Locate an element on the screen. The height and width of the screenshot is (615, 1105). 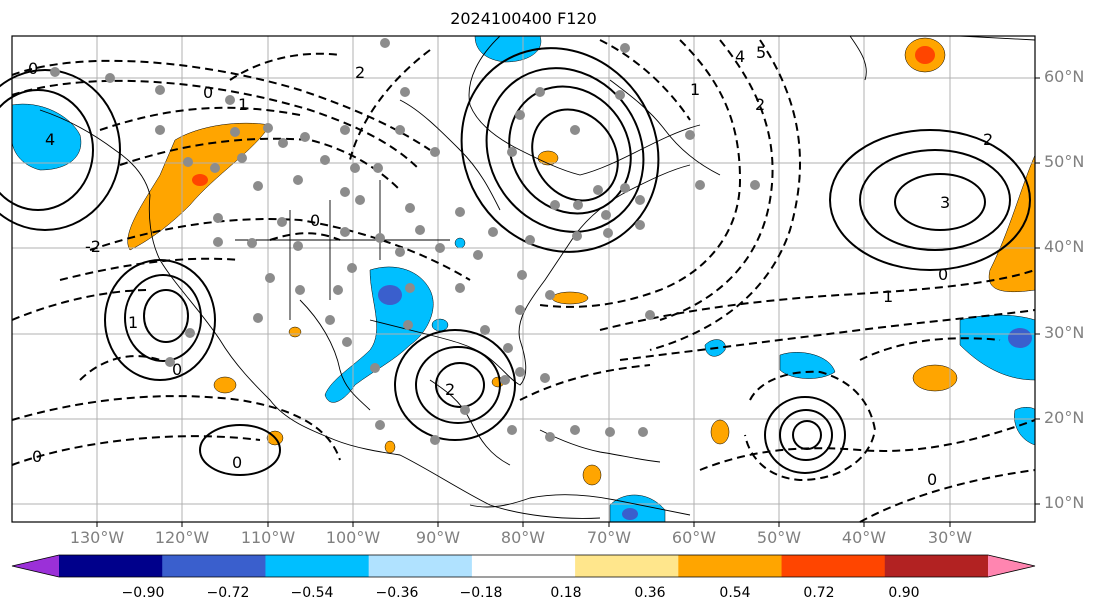
lon-label: 60°W is located at coordinates (694, 537).